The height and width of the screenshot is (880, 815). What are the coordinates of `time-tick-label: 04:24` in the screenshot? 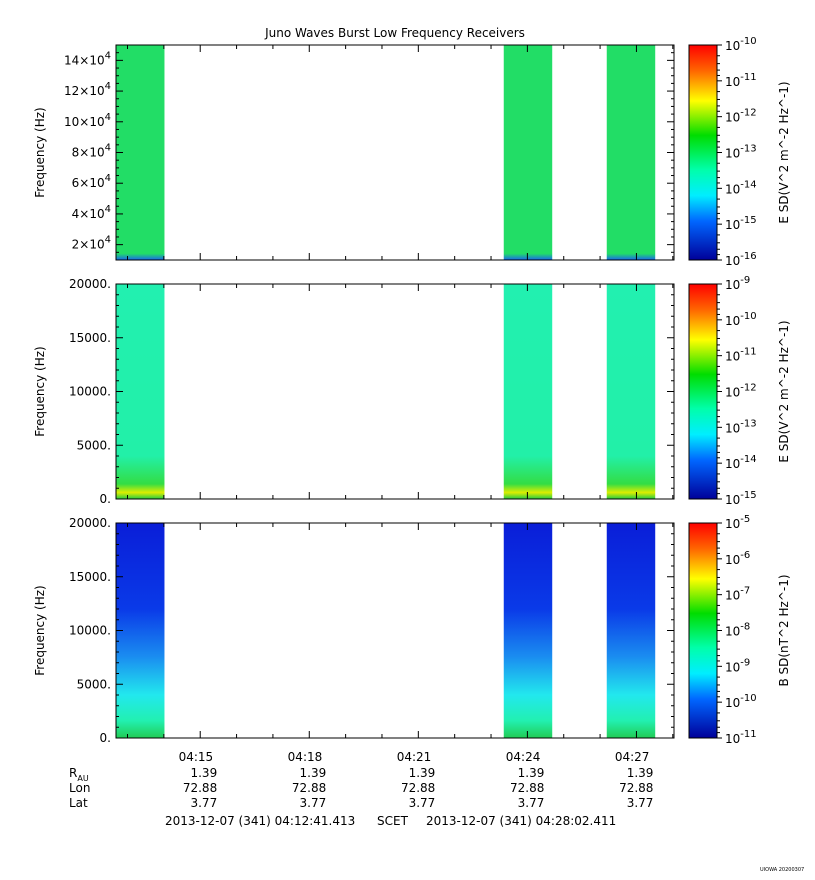 It's located at (523, 757).